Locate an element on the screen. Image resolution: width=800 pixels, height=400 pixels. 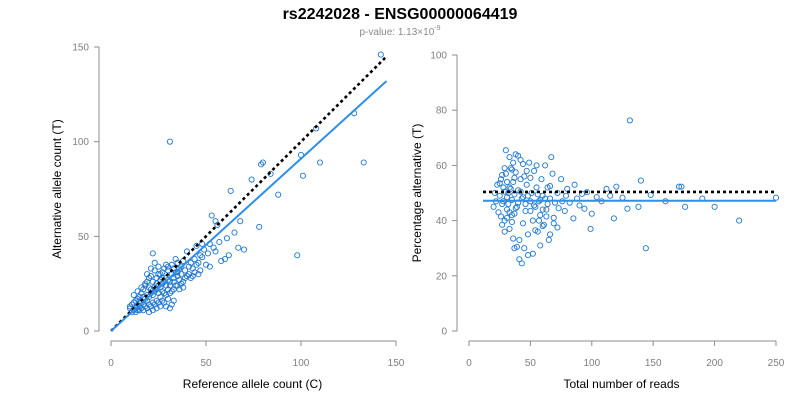
p-value-text: p-value: 1.13×10 is located at coordinates (396, 32).